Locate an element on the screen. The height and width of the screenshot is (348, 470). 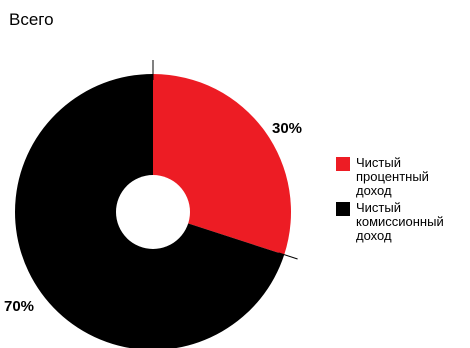
donut-hole is located at coordinates (153, 212).